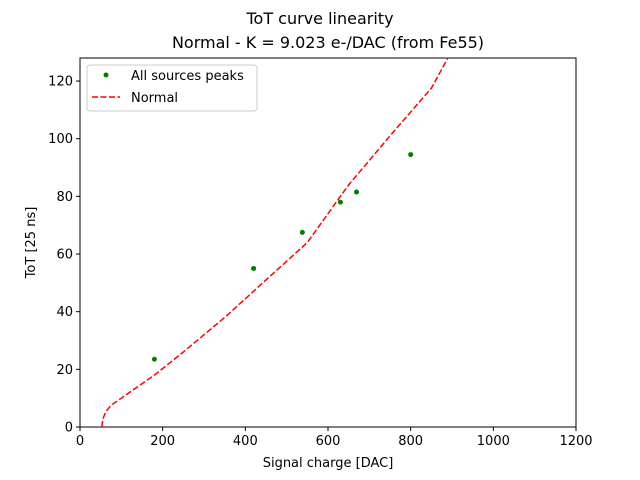 The height and width of the screenshot is (480, 640). I want to click on y-tick-label: 20, so click(64, 370).